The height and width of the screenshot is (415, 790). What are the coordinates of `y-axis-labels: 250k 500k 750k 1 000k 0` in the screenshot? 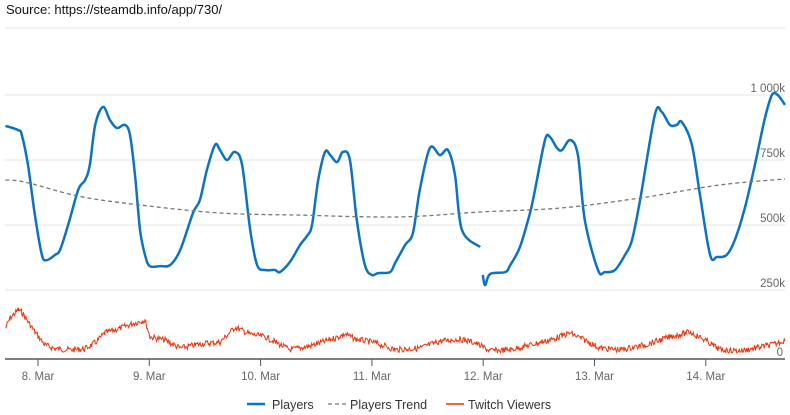 It's located at (767, 221).